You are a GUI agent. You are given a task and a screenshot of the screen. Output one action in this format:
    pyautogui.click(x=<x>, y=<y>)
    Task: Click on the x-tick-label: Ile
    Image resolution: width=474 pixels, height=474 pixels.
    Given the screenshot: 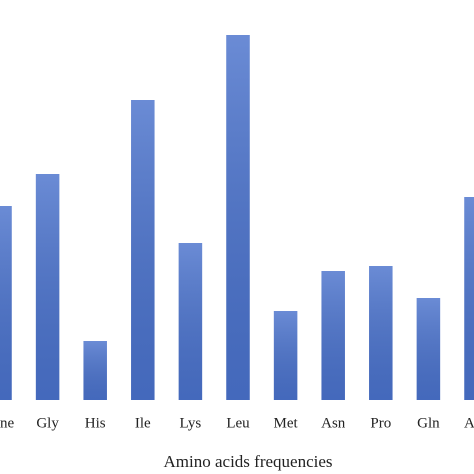 What is the action you would take?
    pyautogui.click(x=143, y=423)
    